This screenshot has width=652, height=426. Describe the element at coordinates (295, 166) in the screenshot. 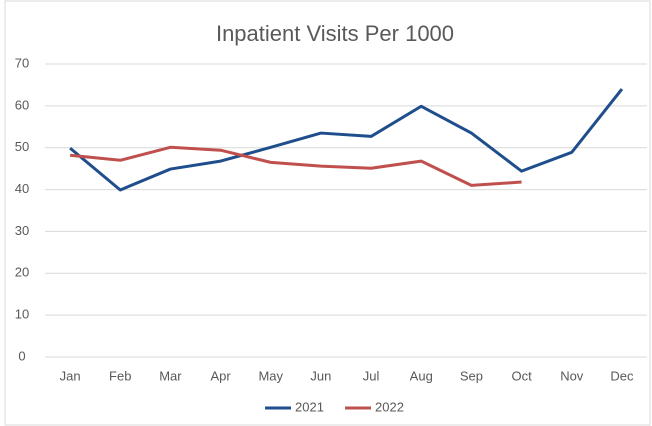

I see `series-line` at that location.